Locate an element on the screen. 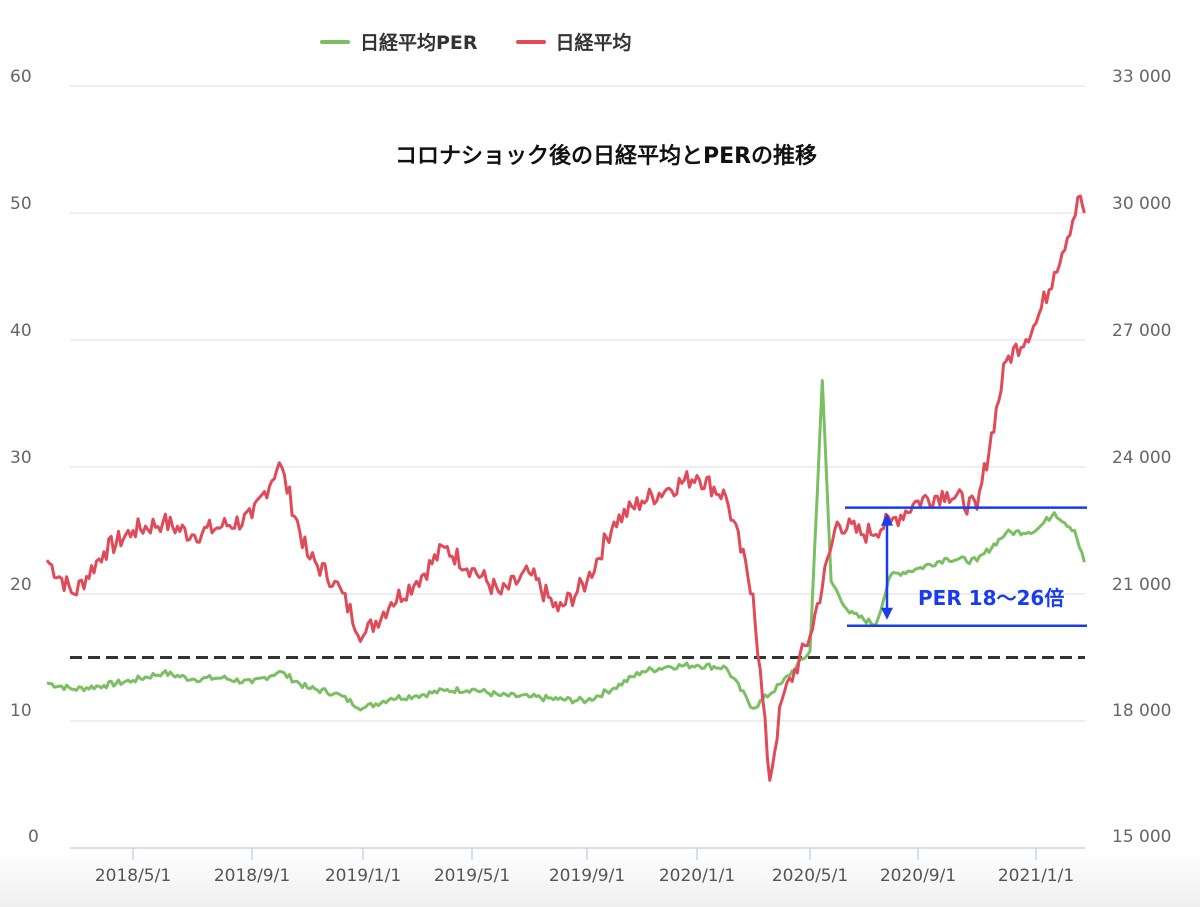 The image size is (1200, 907). legend-item-per: 日経平均PER is located at coordinates (399, 41).